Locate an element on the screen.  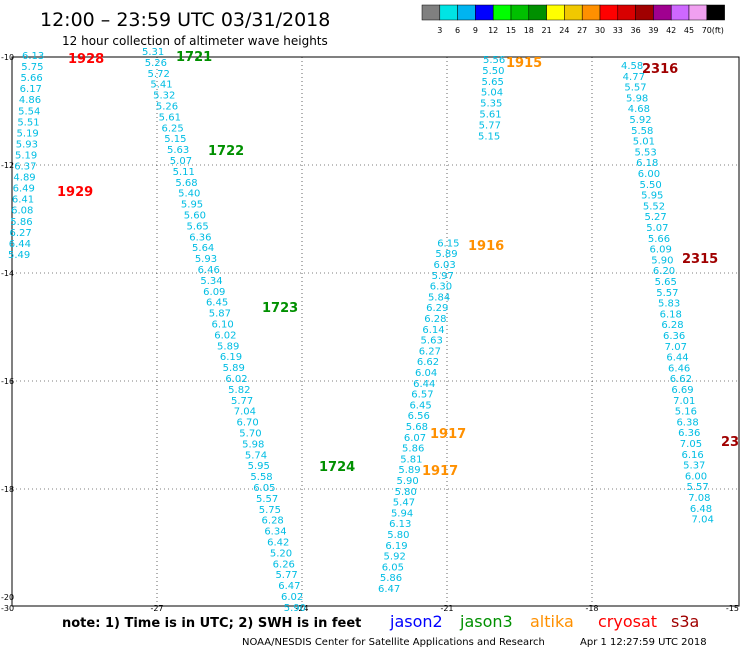
swh-value: 5.61 is located at coordinates (170, 117).